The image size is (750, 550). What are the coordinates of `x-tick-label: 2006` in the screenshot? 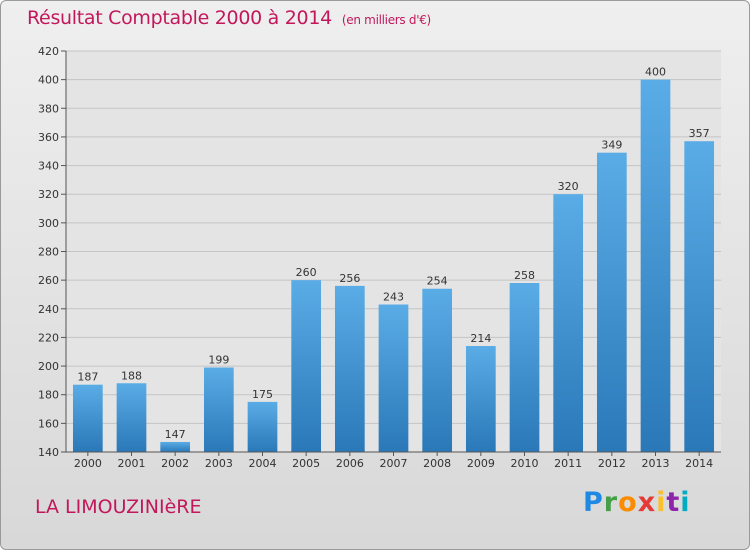 It's located at (350, 463).